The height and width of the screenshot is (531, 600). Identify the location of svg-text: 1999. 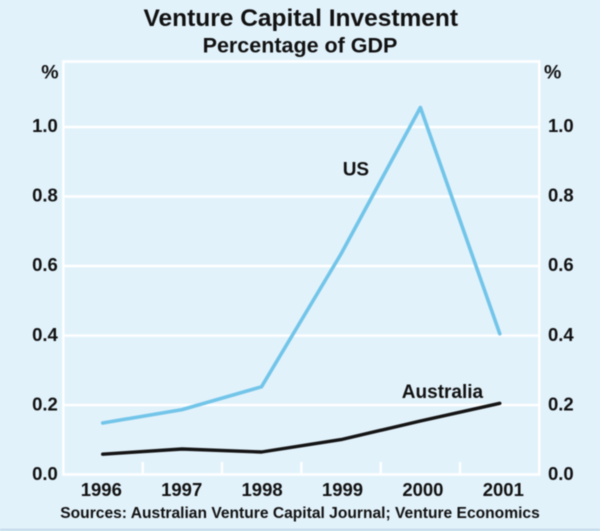
(342, 489).